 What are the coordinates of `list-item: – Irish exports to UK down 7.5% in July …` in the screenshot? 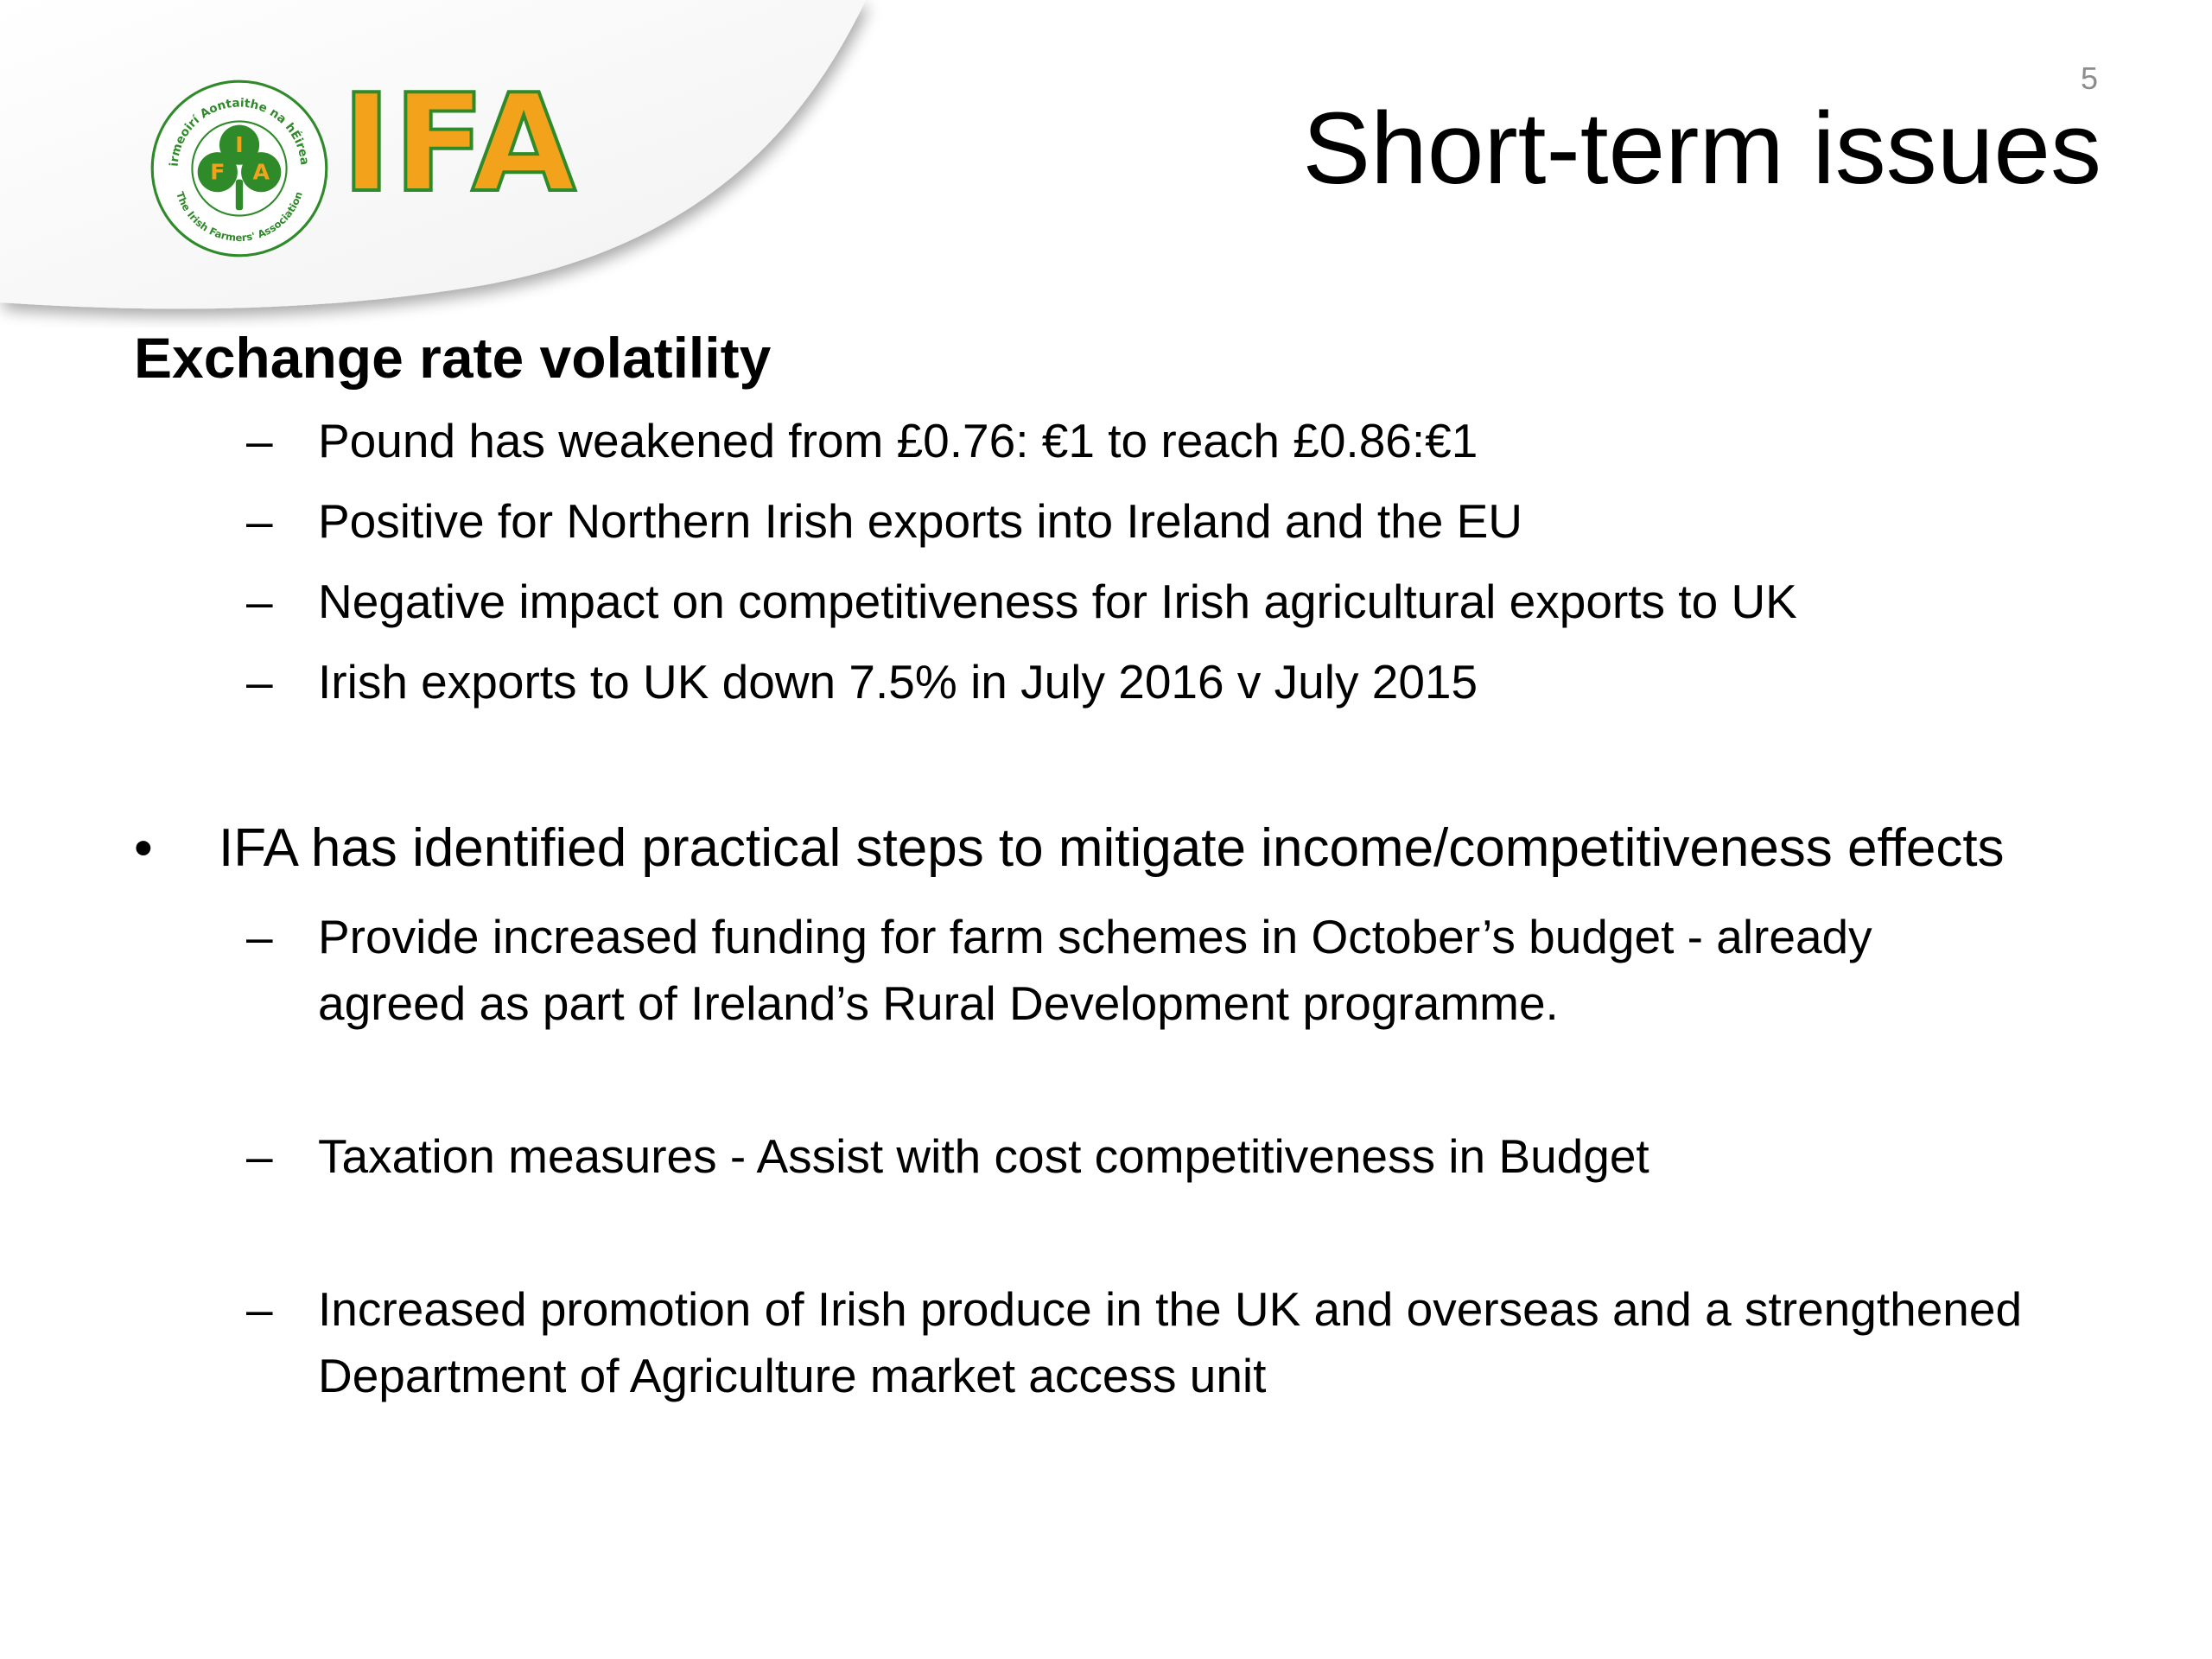 It's located at (1166, 682).